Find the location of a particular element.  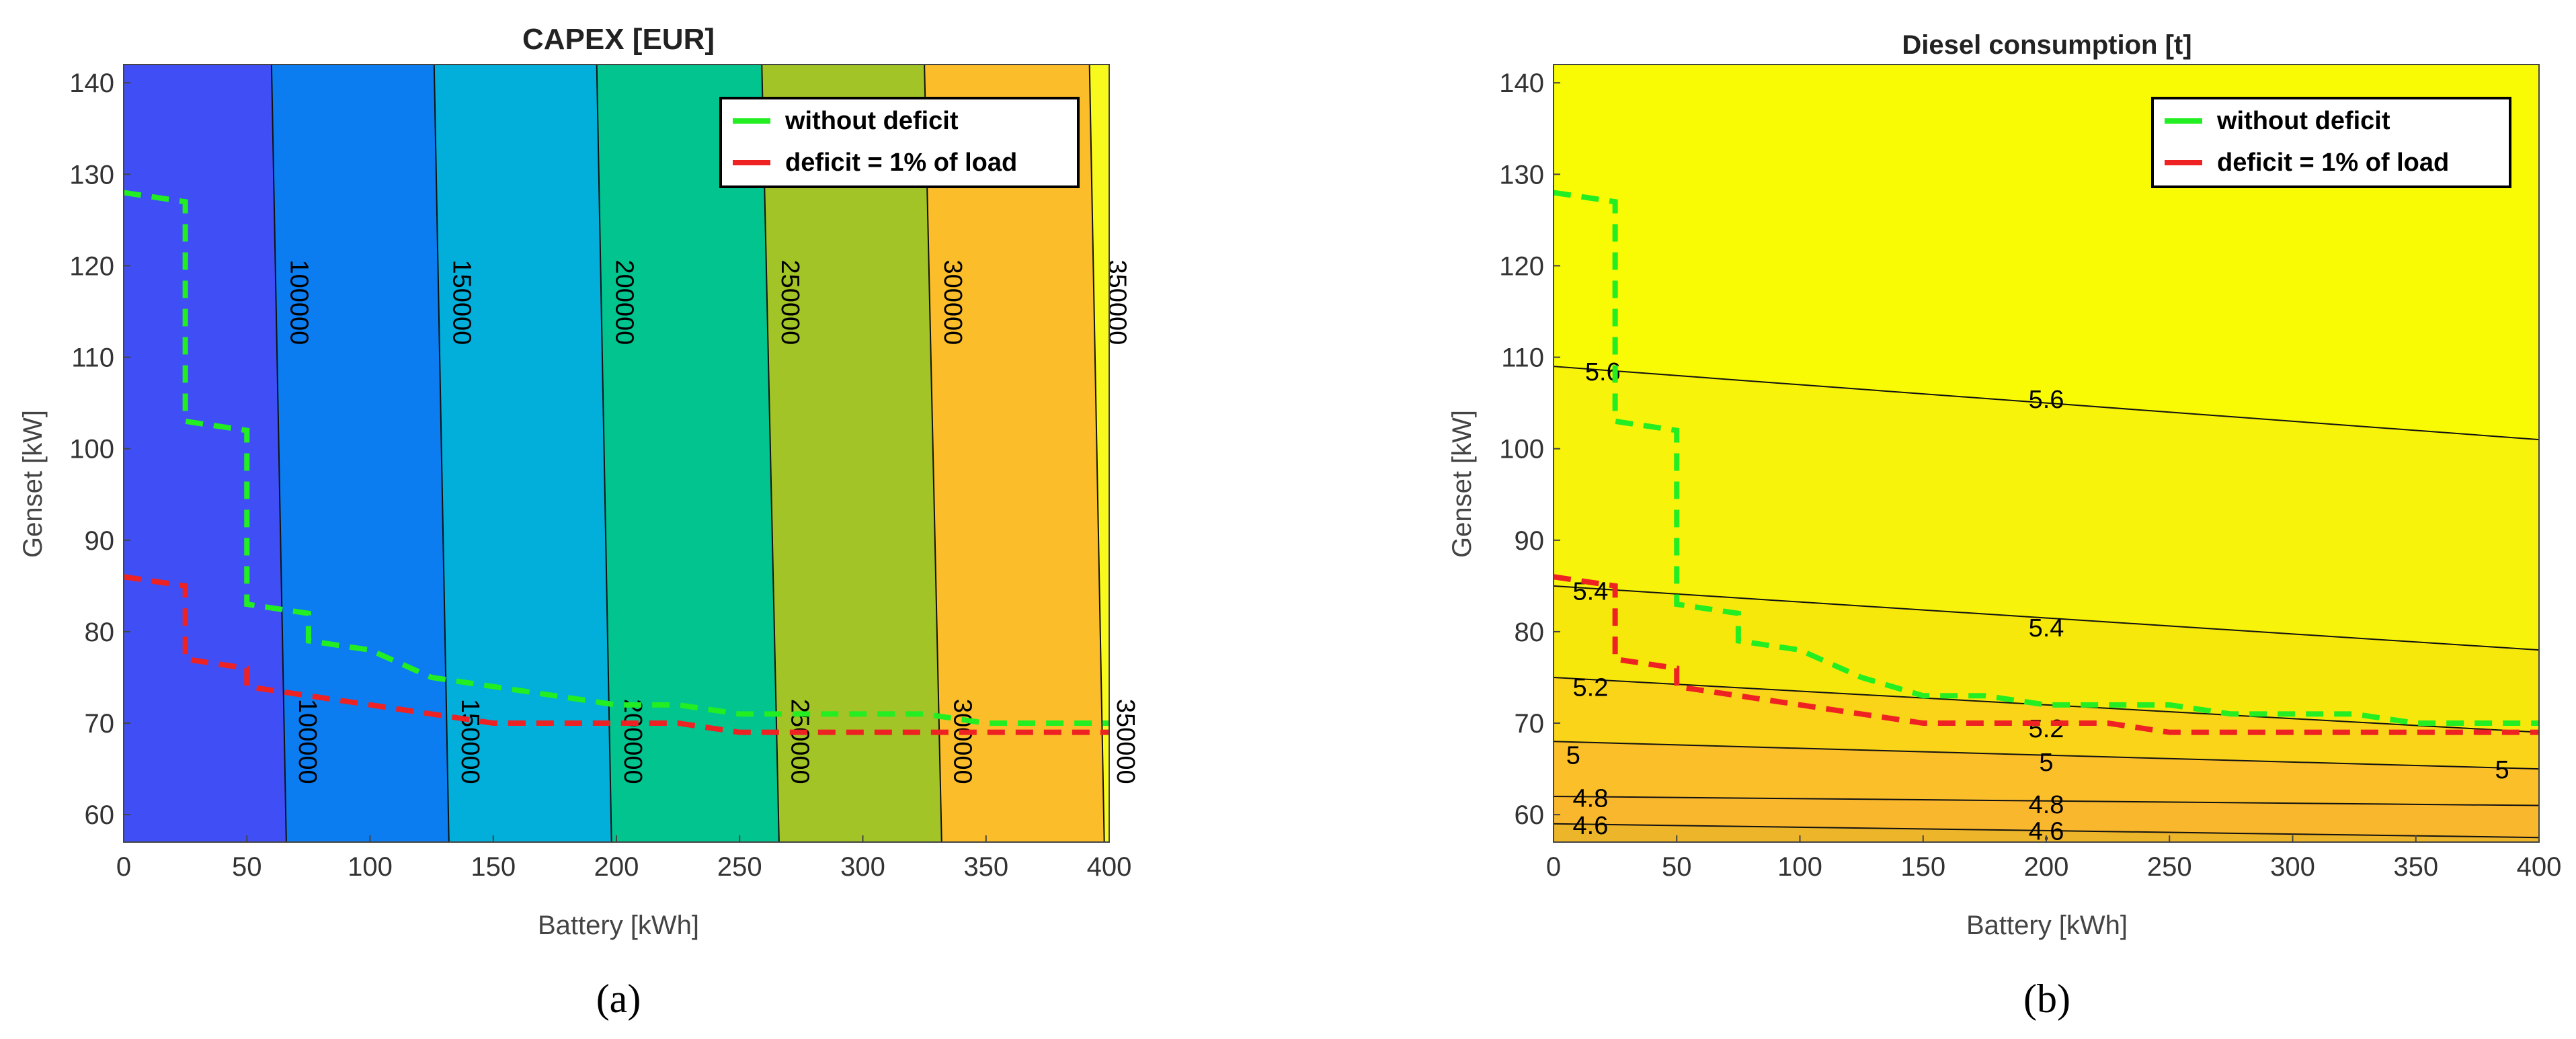

panel-a-legend: without deficit deficit = 1% of load is located at coordinates (899, 142).